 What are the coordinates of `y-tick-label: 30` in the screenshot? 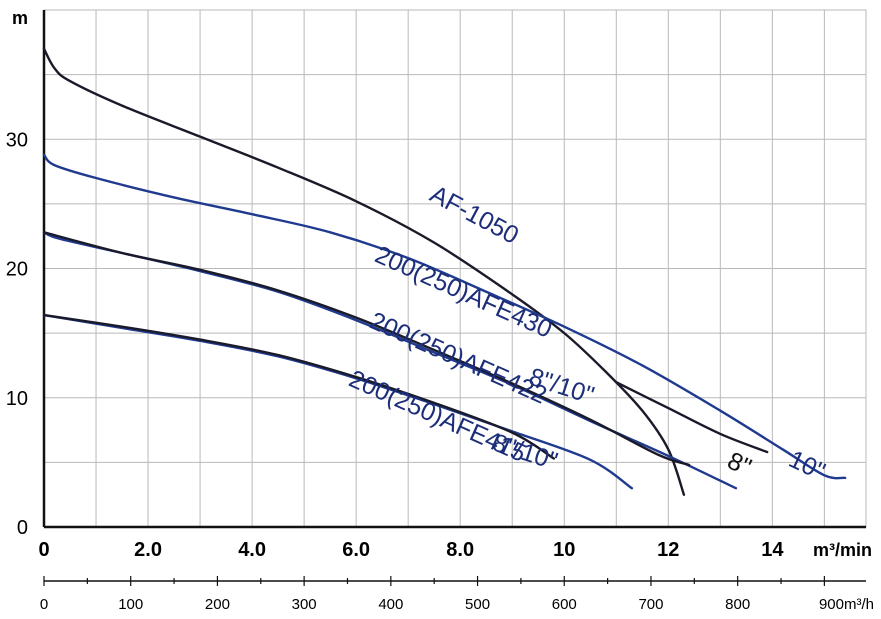 It's located at (17, 140).